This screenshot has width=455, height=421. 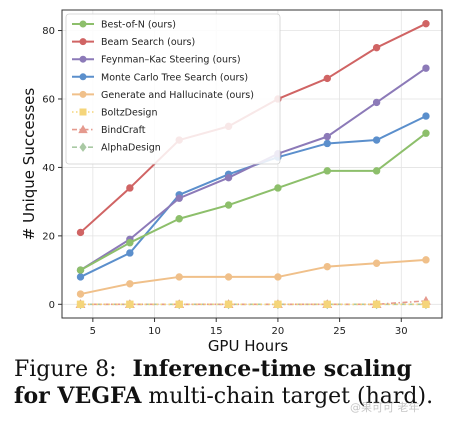 I want to click on caption-rest: multi-chain target (hard)., so click(x=291, y=396).